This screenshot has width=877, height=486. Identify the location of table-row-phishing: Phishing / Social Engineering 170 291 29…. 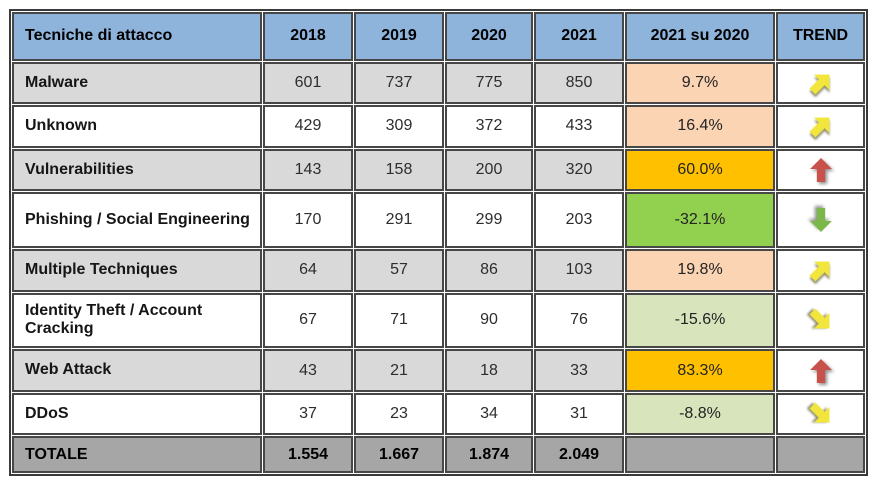
(438, 220).